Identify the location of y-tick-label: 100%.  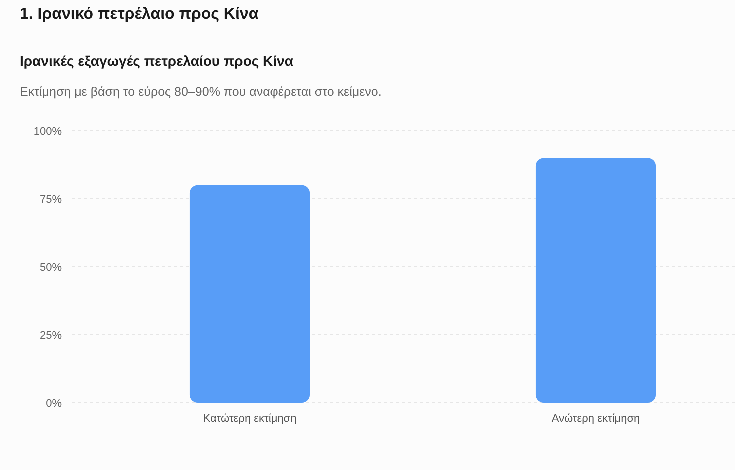
(48, 132).